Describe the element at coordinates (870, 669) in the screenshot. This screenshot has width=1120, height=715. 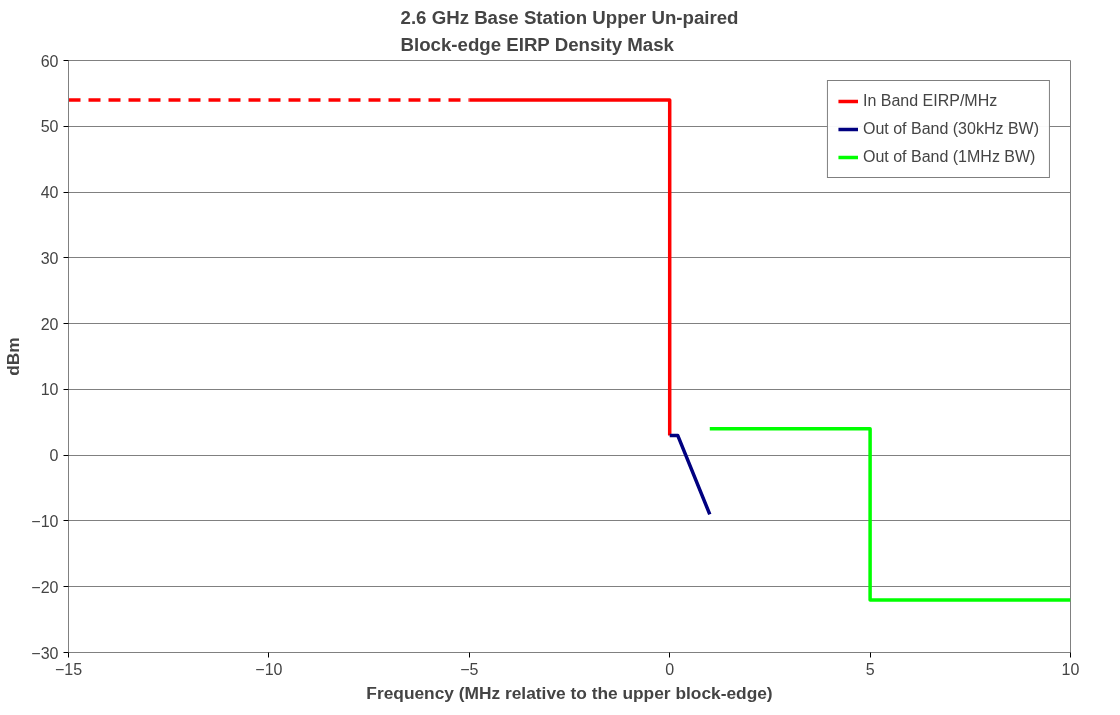
I see `x-tick-label: 5` at that location.